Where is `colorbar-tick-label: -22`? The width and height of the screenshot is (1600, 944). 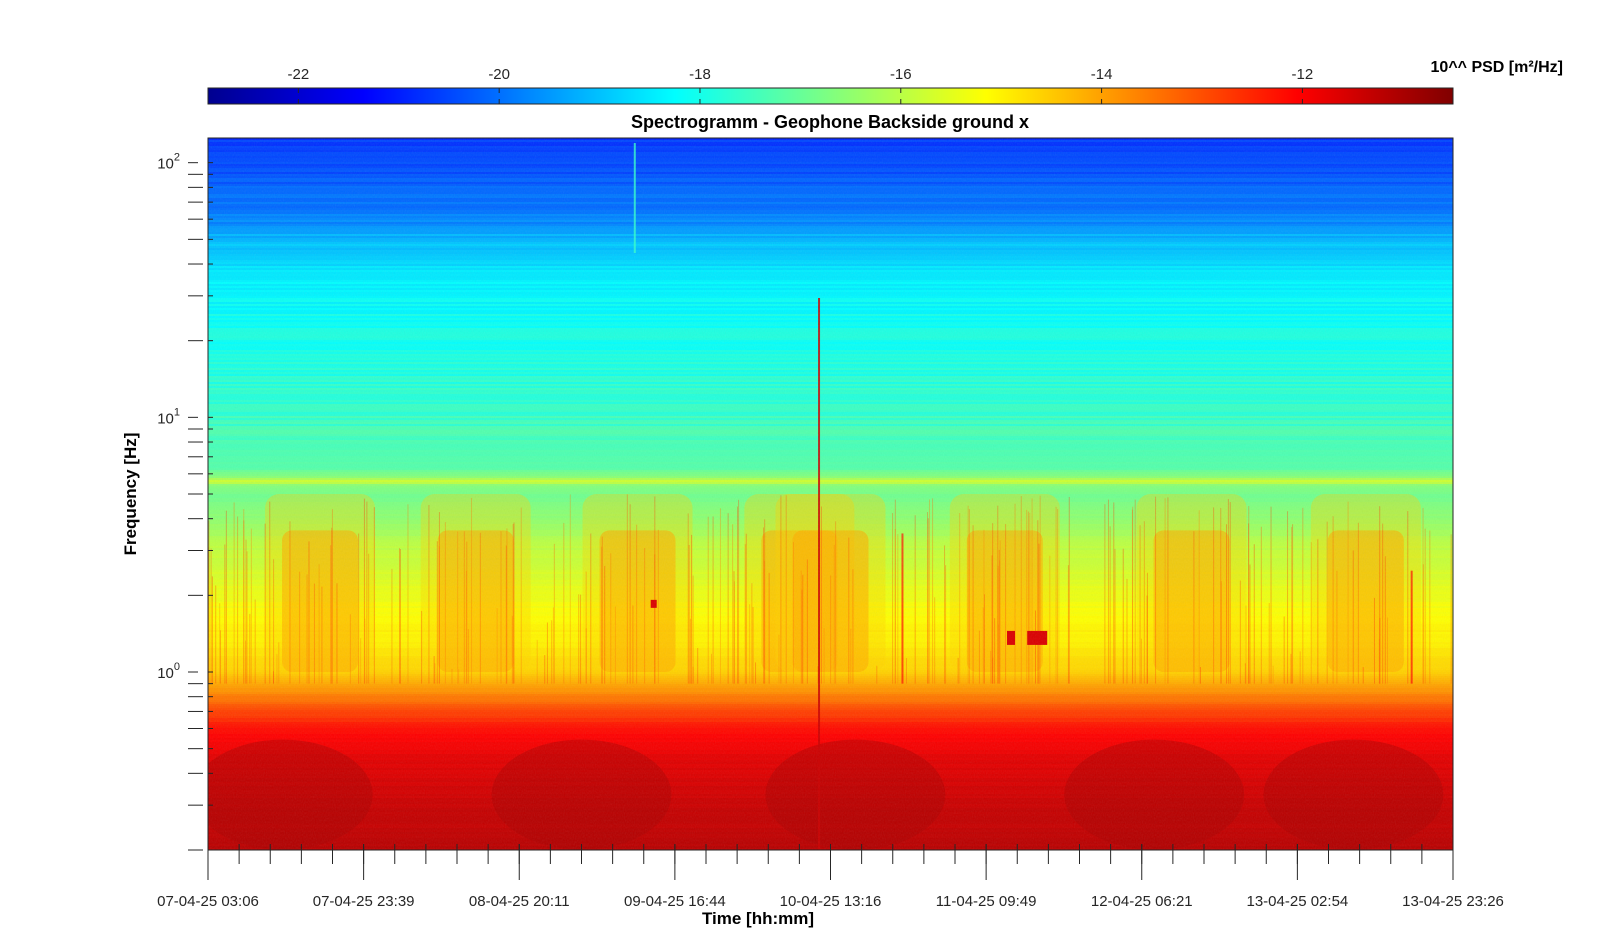
colorbar-tick-label: -22 is located at coordinates (299, 74).